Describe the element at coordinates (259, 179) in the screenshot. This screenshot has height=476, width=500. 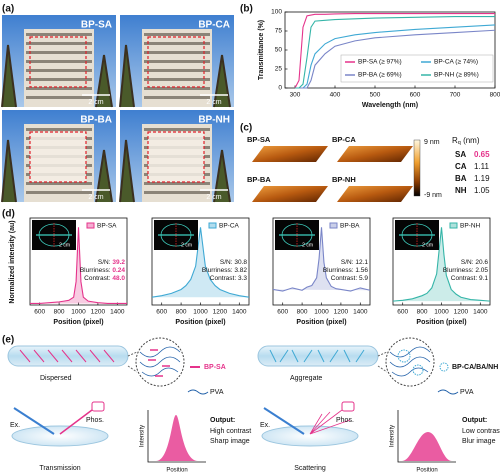
I see `afm-label: BP-BA` at that location.